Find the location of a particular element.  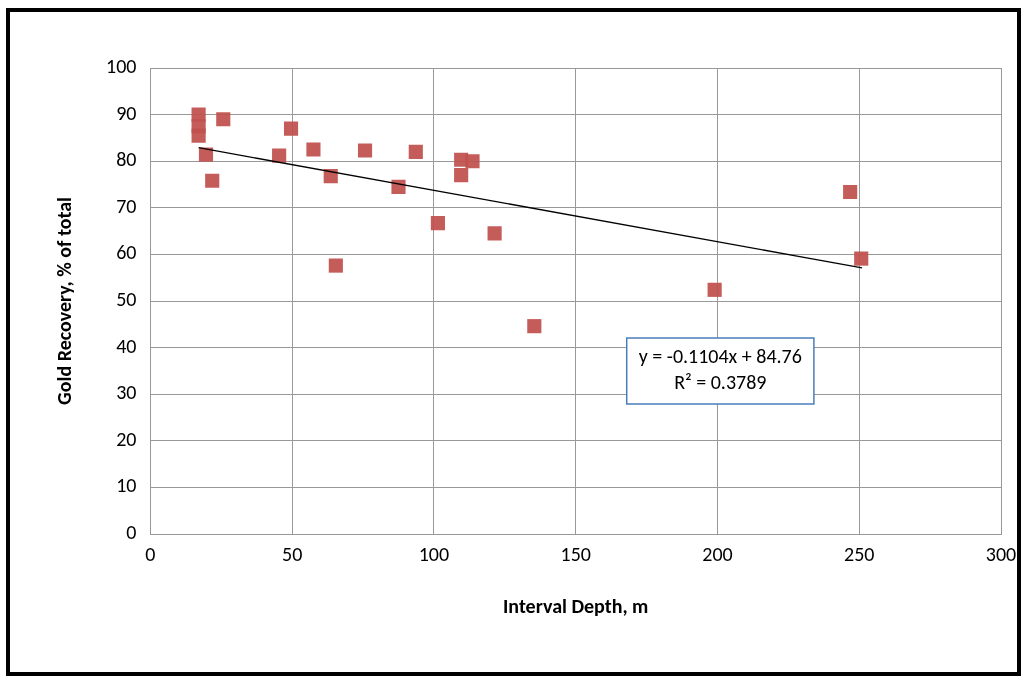

x-tick-label: 0 is located at coordinates (150, 554).